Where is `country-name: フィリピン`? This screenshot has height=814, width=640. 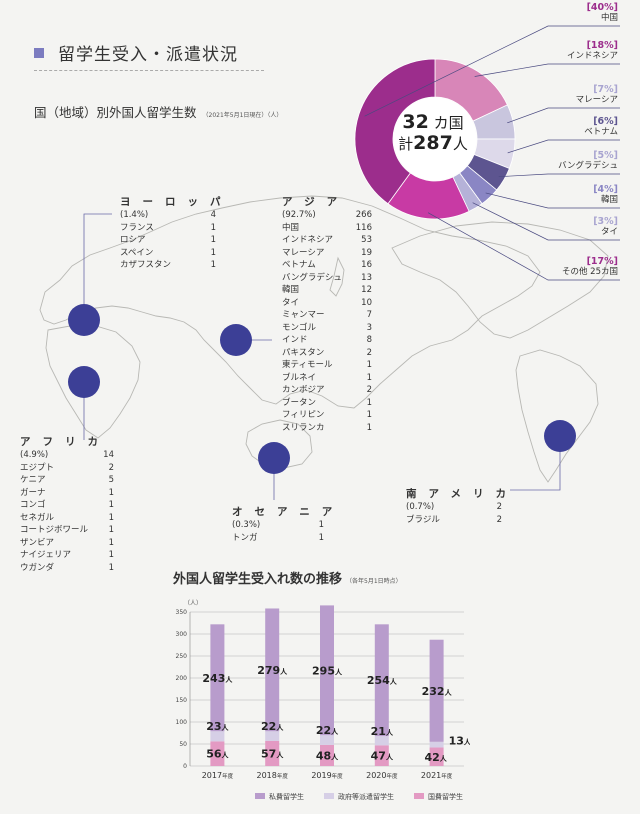 country-name: フィリピン is located at coordinates (303, 415).